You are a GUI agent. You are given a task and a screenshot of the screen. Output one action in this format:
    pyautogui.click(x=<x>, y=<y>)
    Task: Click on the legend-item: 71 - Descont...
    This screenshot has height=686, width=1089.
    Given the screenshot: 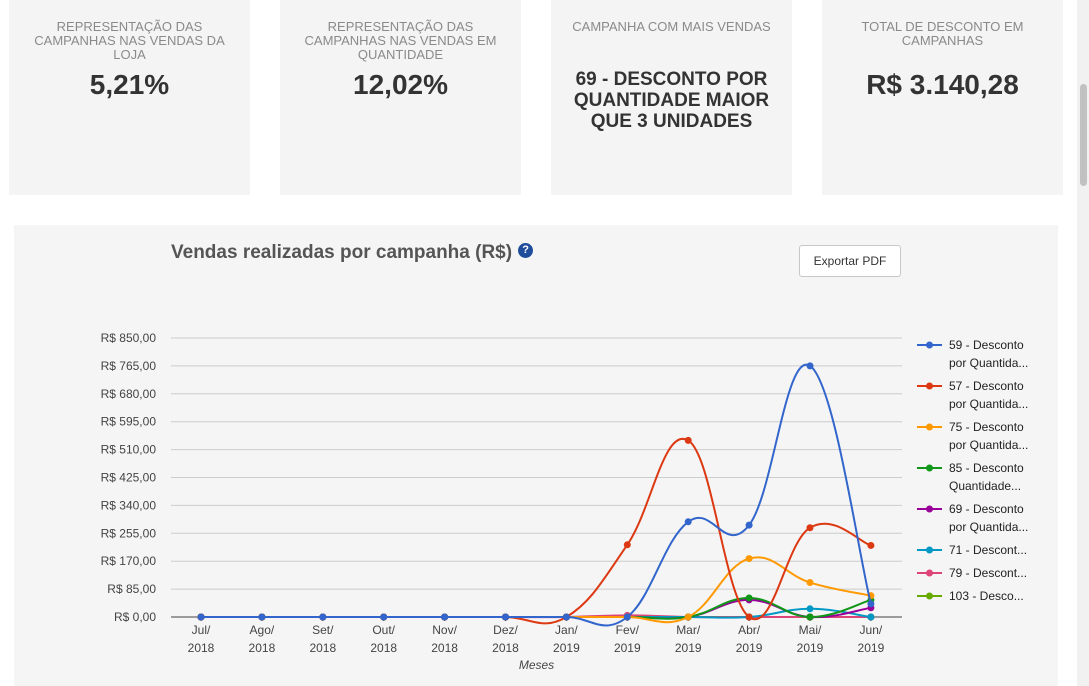 What is the action you would take?
    pyautogui.click(x=972, y=550)
    